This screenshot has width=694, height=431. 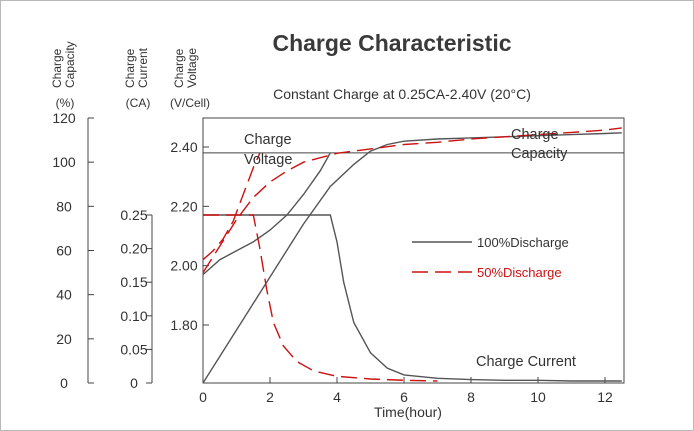 What do you see at coordinates (268, 140) in the screenshot?
I see `annotation-charge-voltage-line1: Charge` at bounding box center [268, 140].